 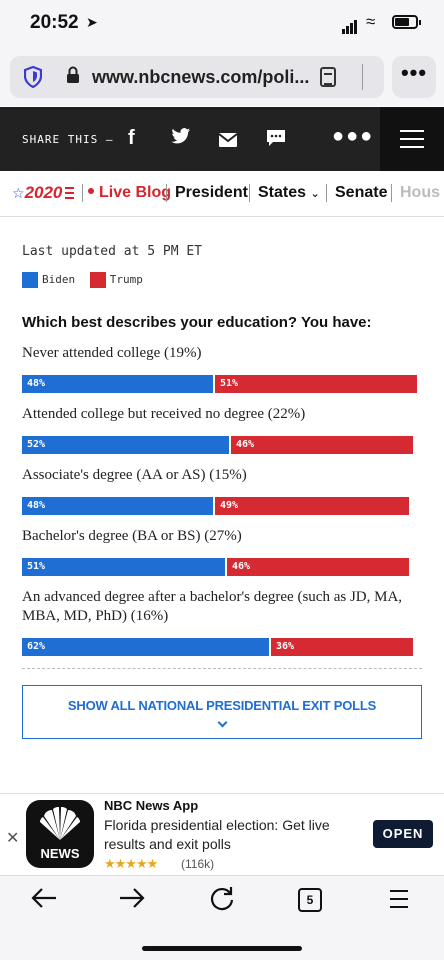 What do you see at coordinates (44, 901) in the screenshot?
I see `back-icon` at bounding box center [44, 901].